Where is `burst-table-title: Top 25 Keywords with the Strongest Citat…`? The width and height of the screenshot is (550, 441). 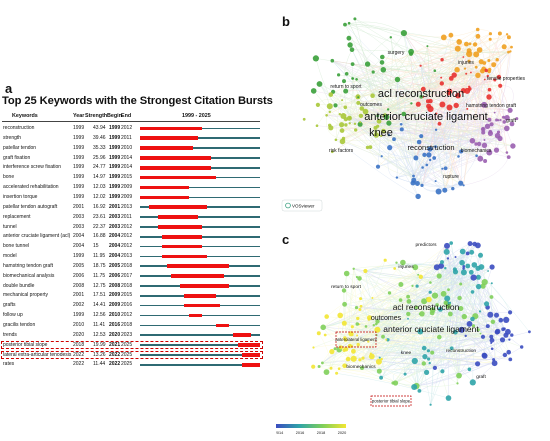
burst-table-title: Top 25 Keywords with the Strongest Citat… is located at coordinates (137, 101).